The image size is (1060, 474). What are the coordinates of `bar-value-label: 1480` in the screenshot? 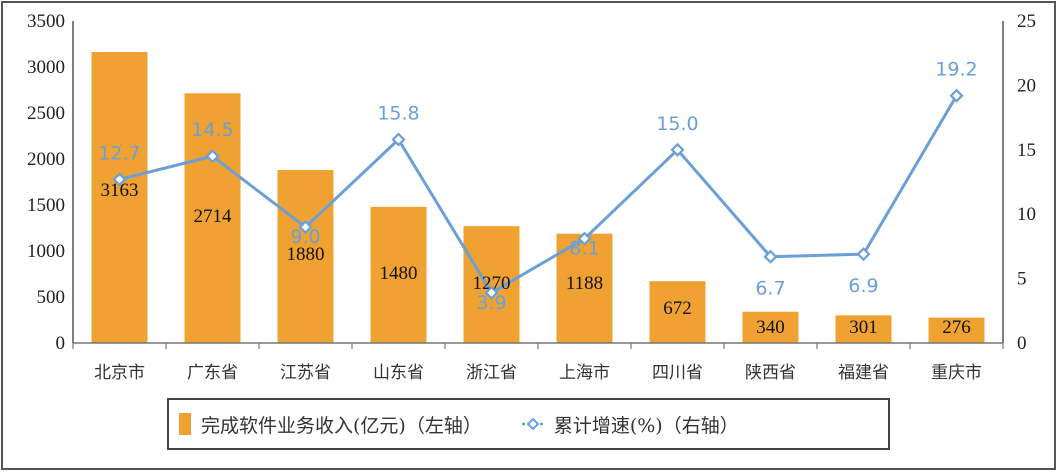 It's located at (399, 273).